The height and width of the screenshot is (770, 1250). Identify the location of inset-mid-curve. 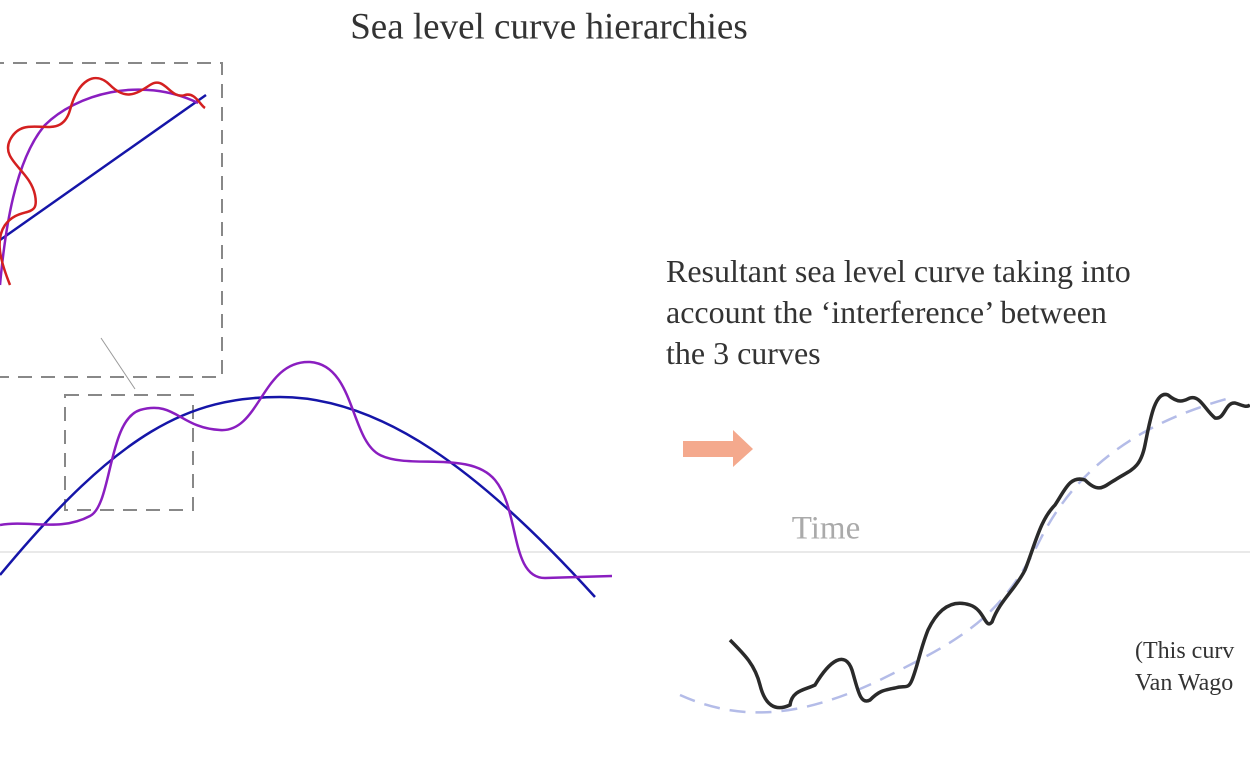
(99, 187).